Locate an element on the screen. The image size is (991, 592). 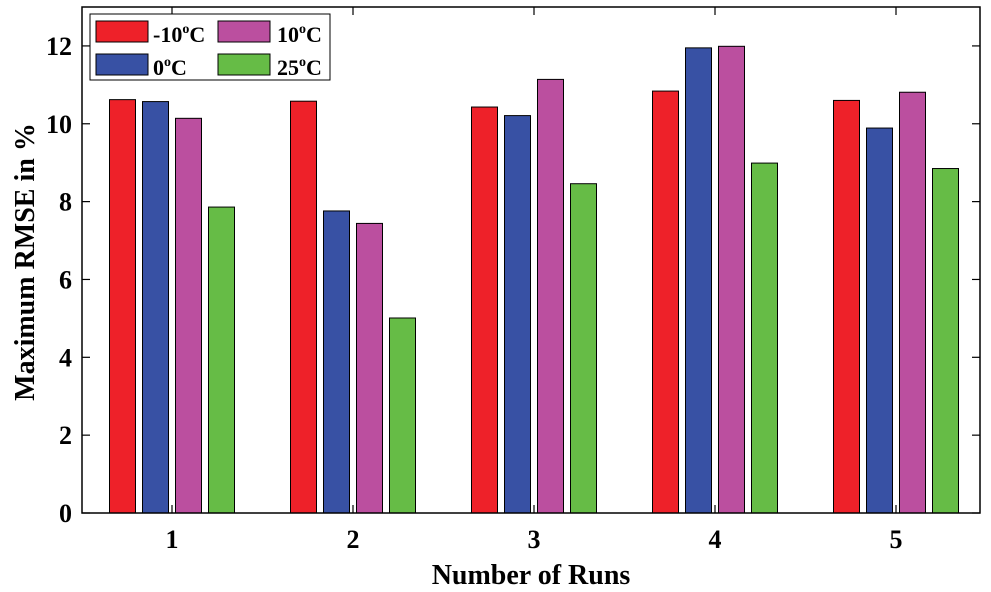
legend-label-25C: 25oC is located at coordinates (299, 67).